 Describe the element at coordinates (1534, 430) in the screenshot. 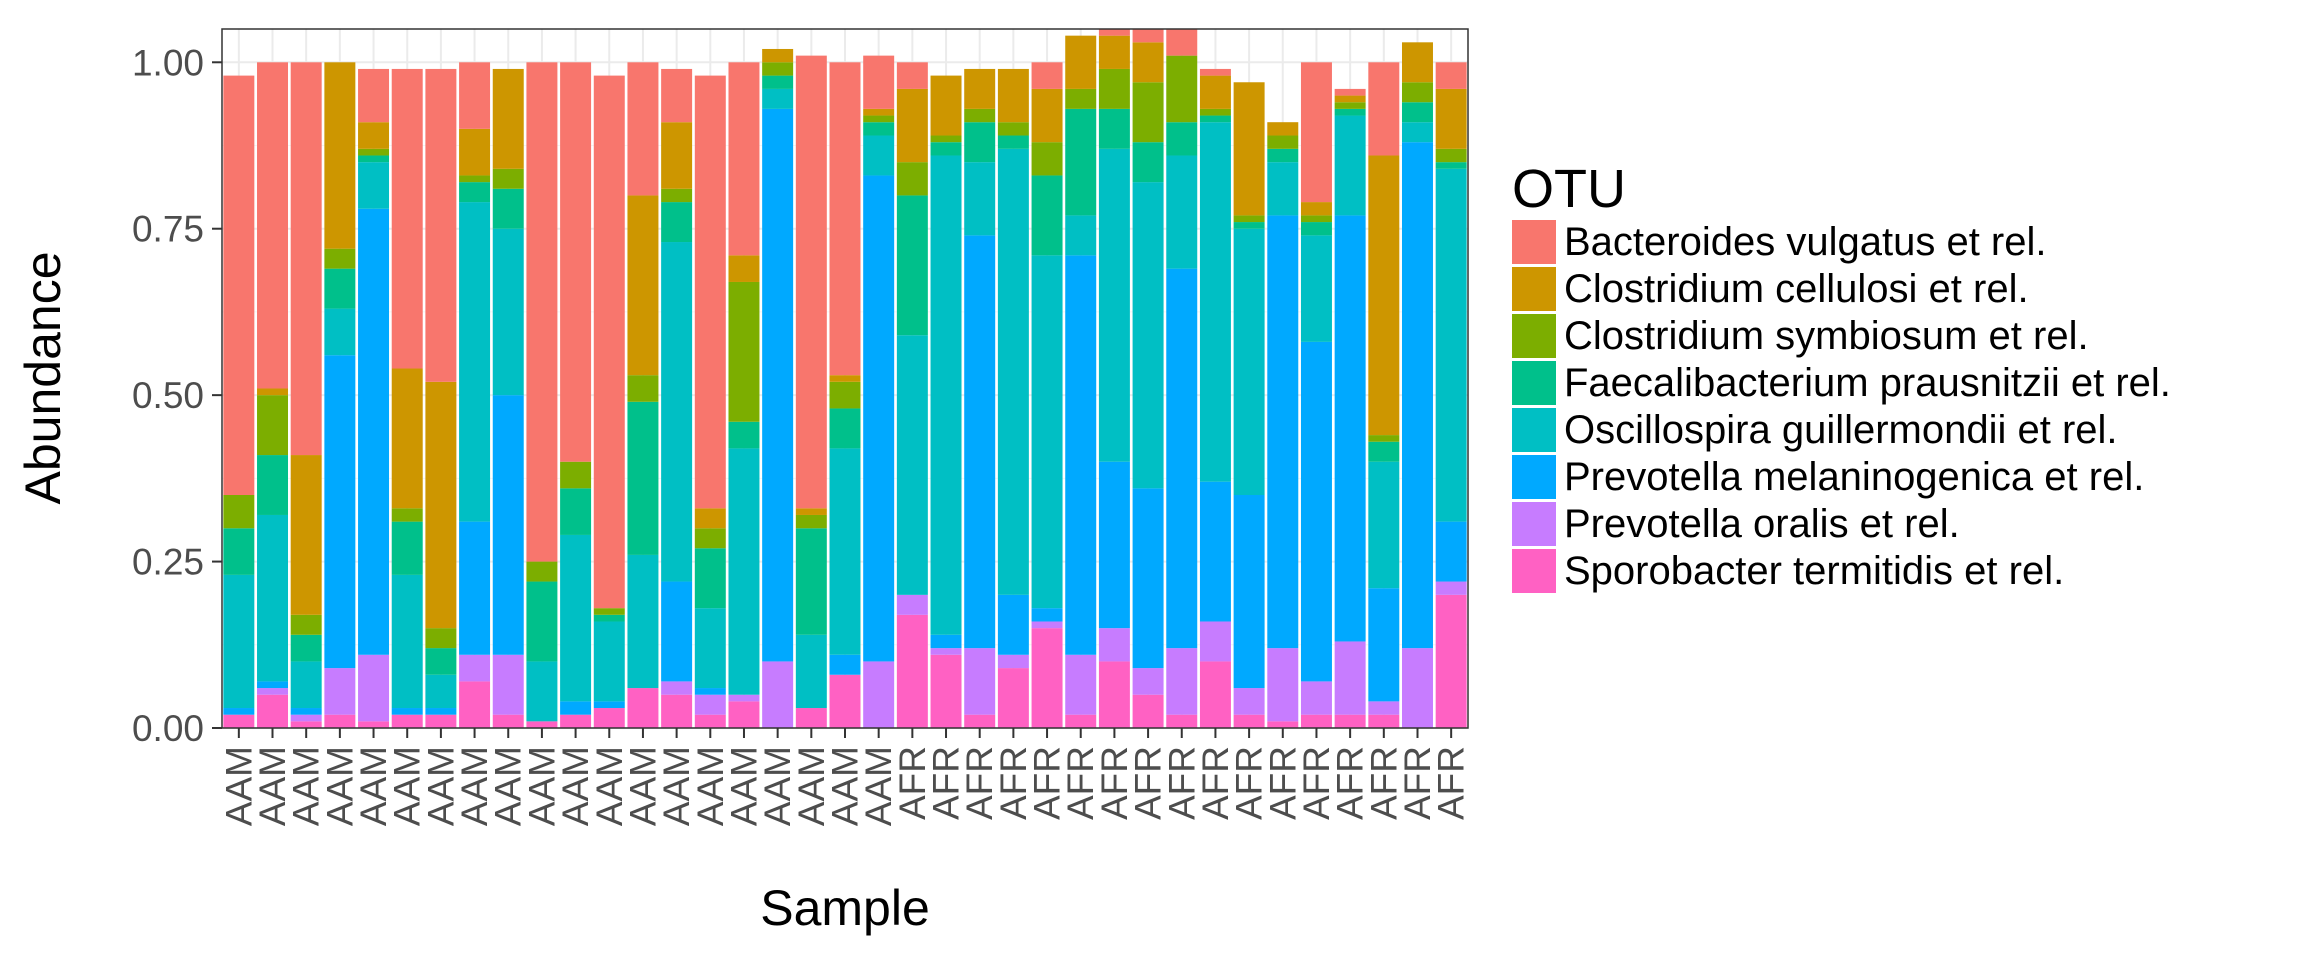

I see `legend-key` at that location.